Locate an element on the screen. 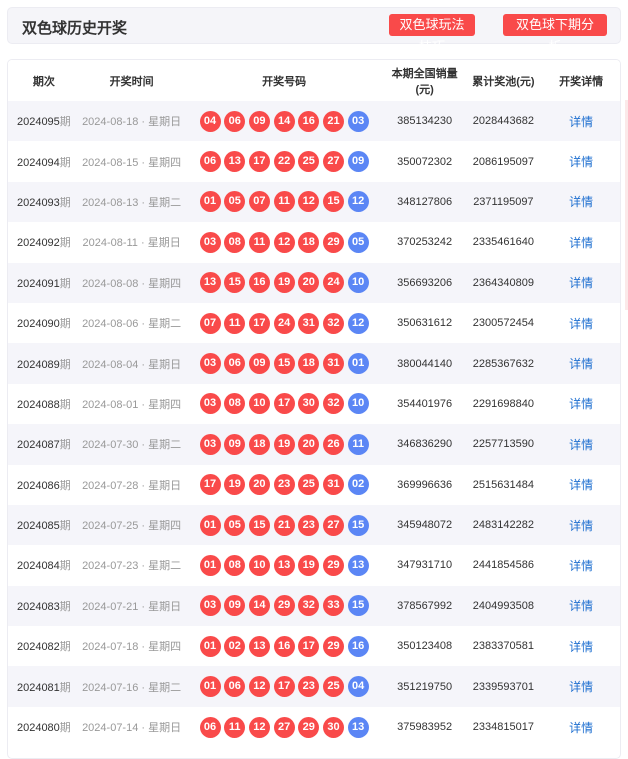 The image size is (628, 759). draw-numbers: 13 15 16 19 20 24 10 is located at coordinates (283, 283).